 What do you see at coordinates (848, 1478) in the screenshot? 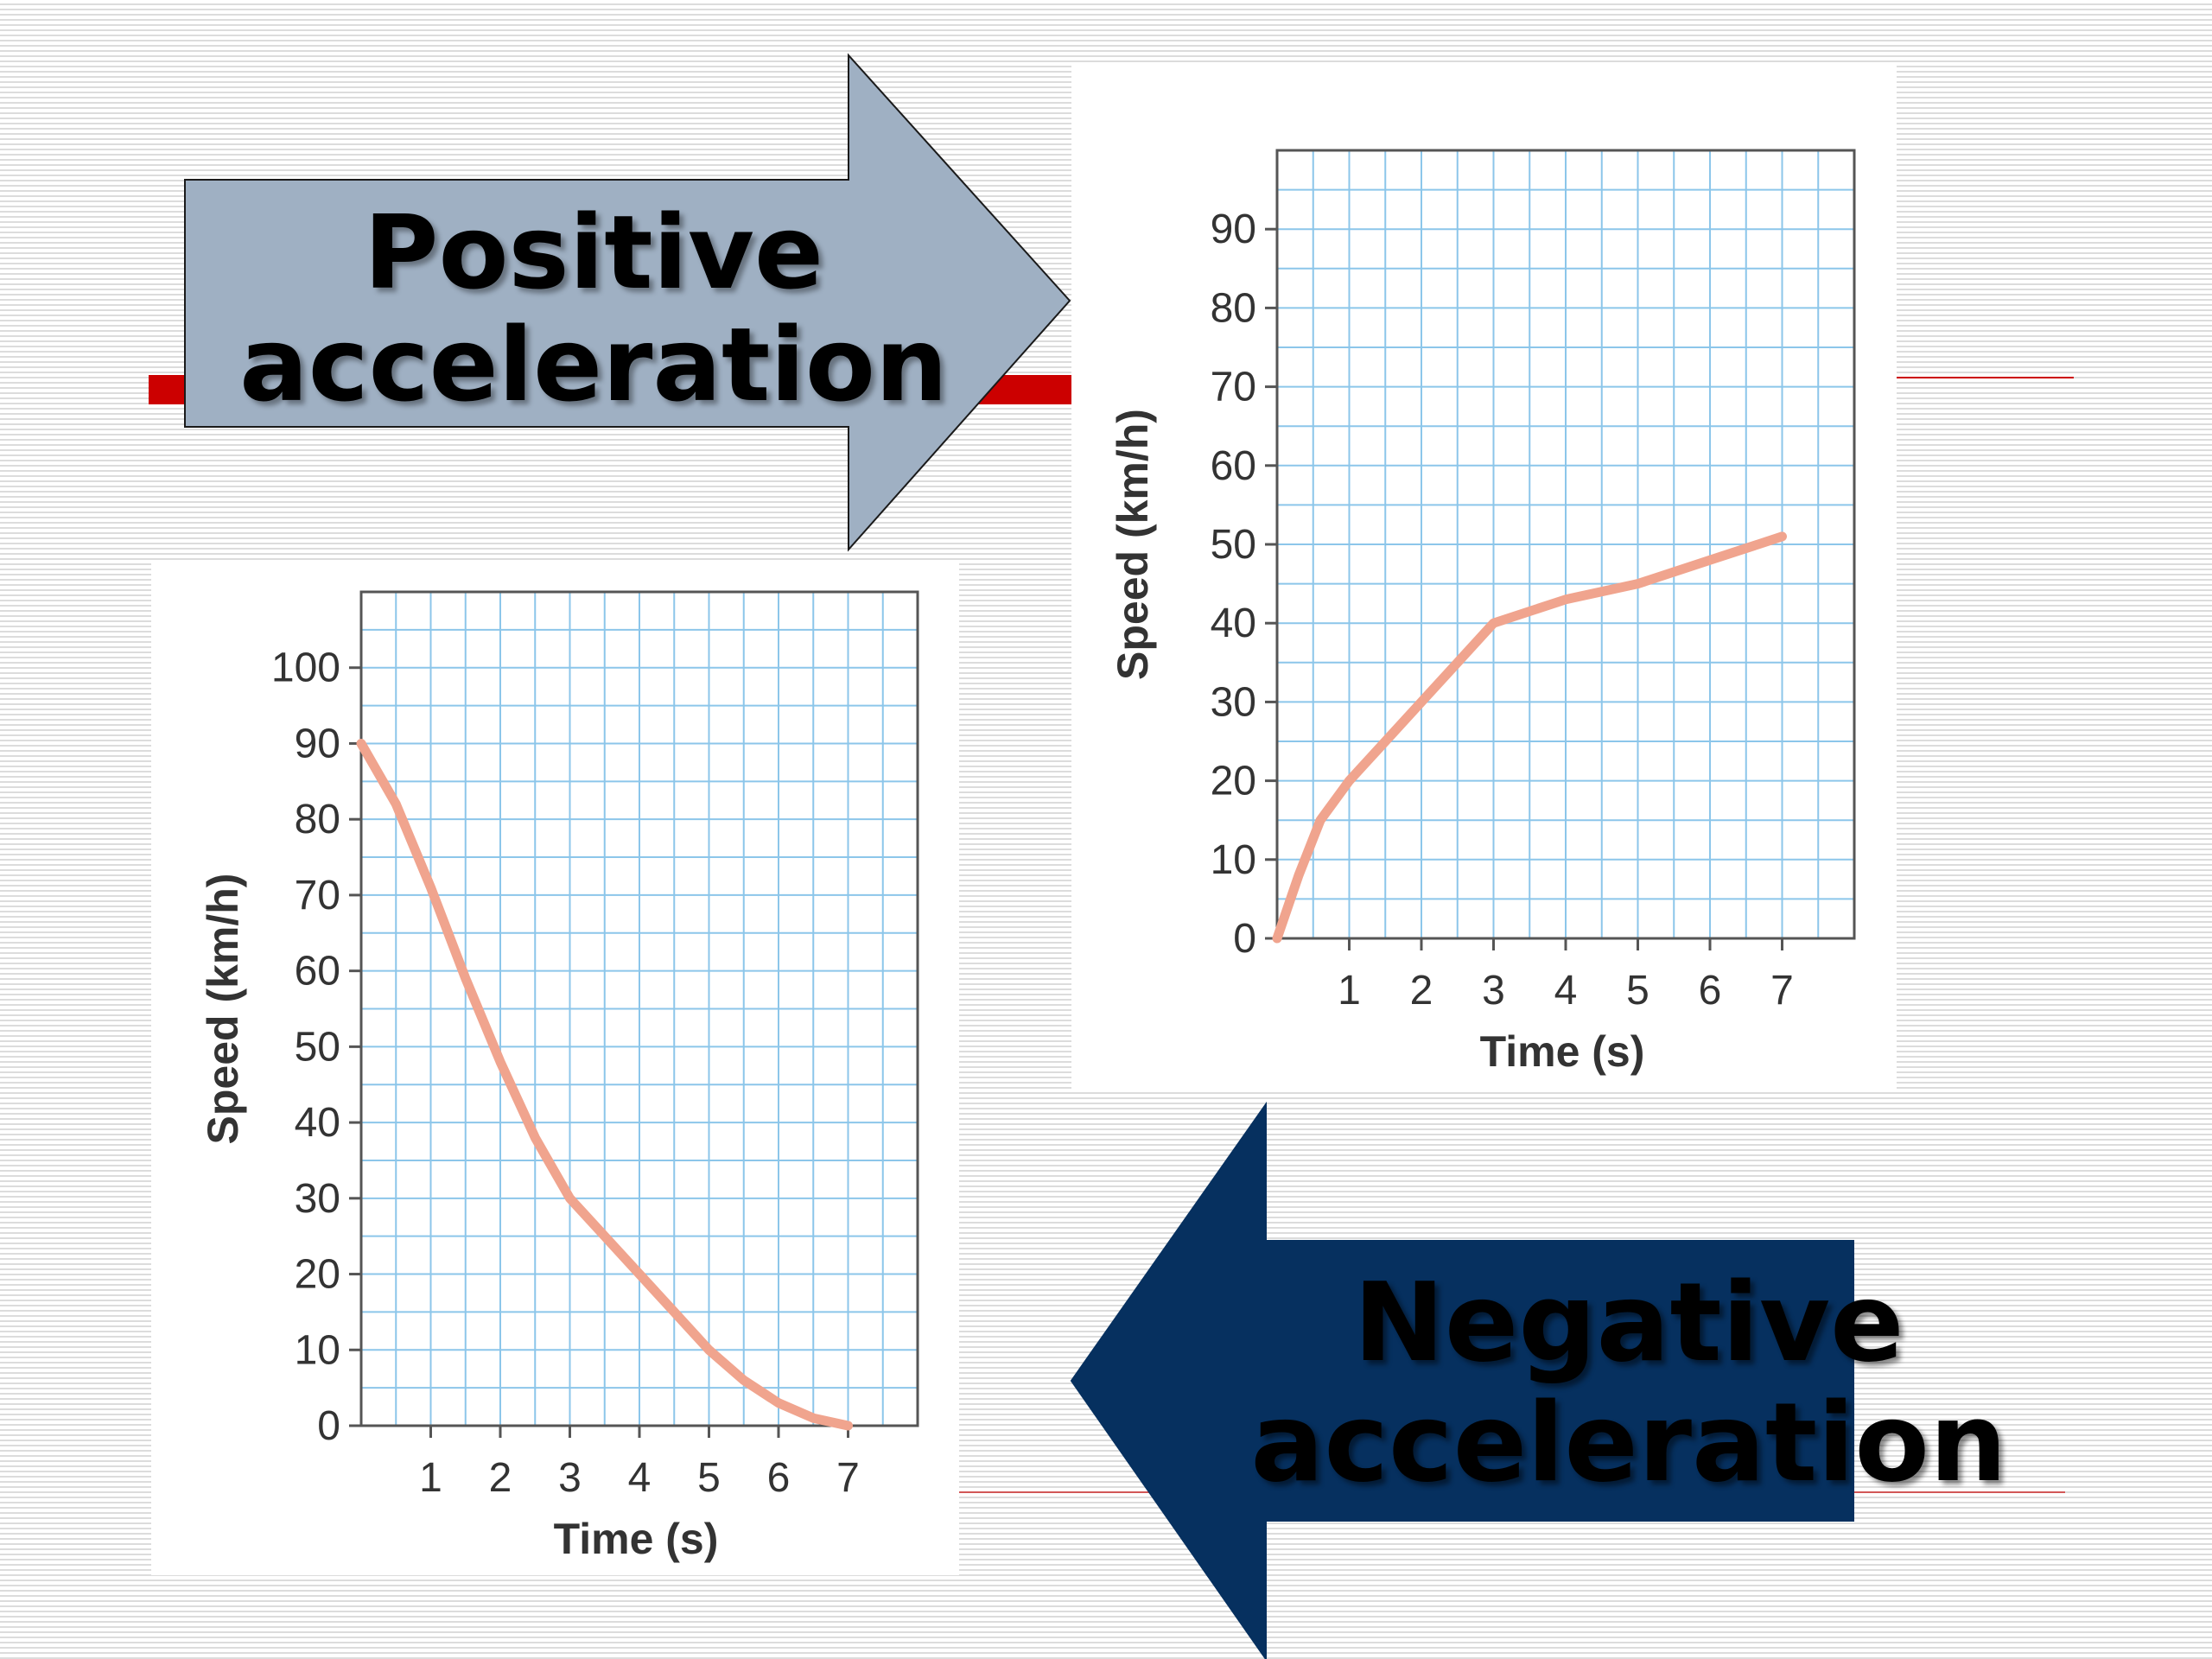
I see `neg-chart-x-tick-label: 7` at bounding box center [848, 1478].